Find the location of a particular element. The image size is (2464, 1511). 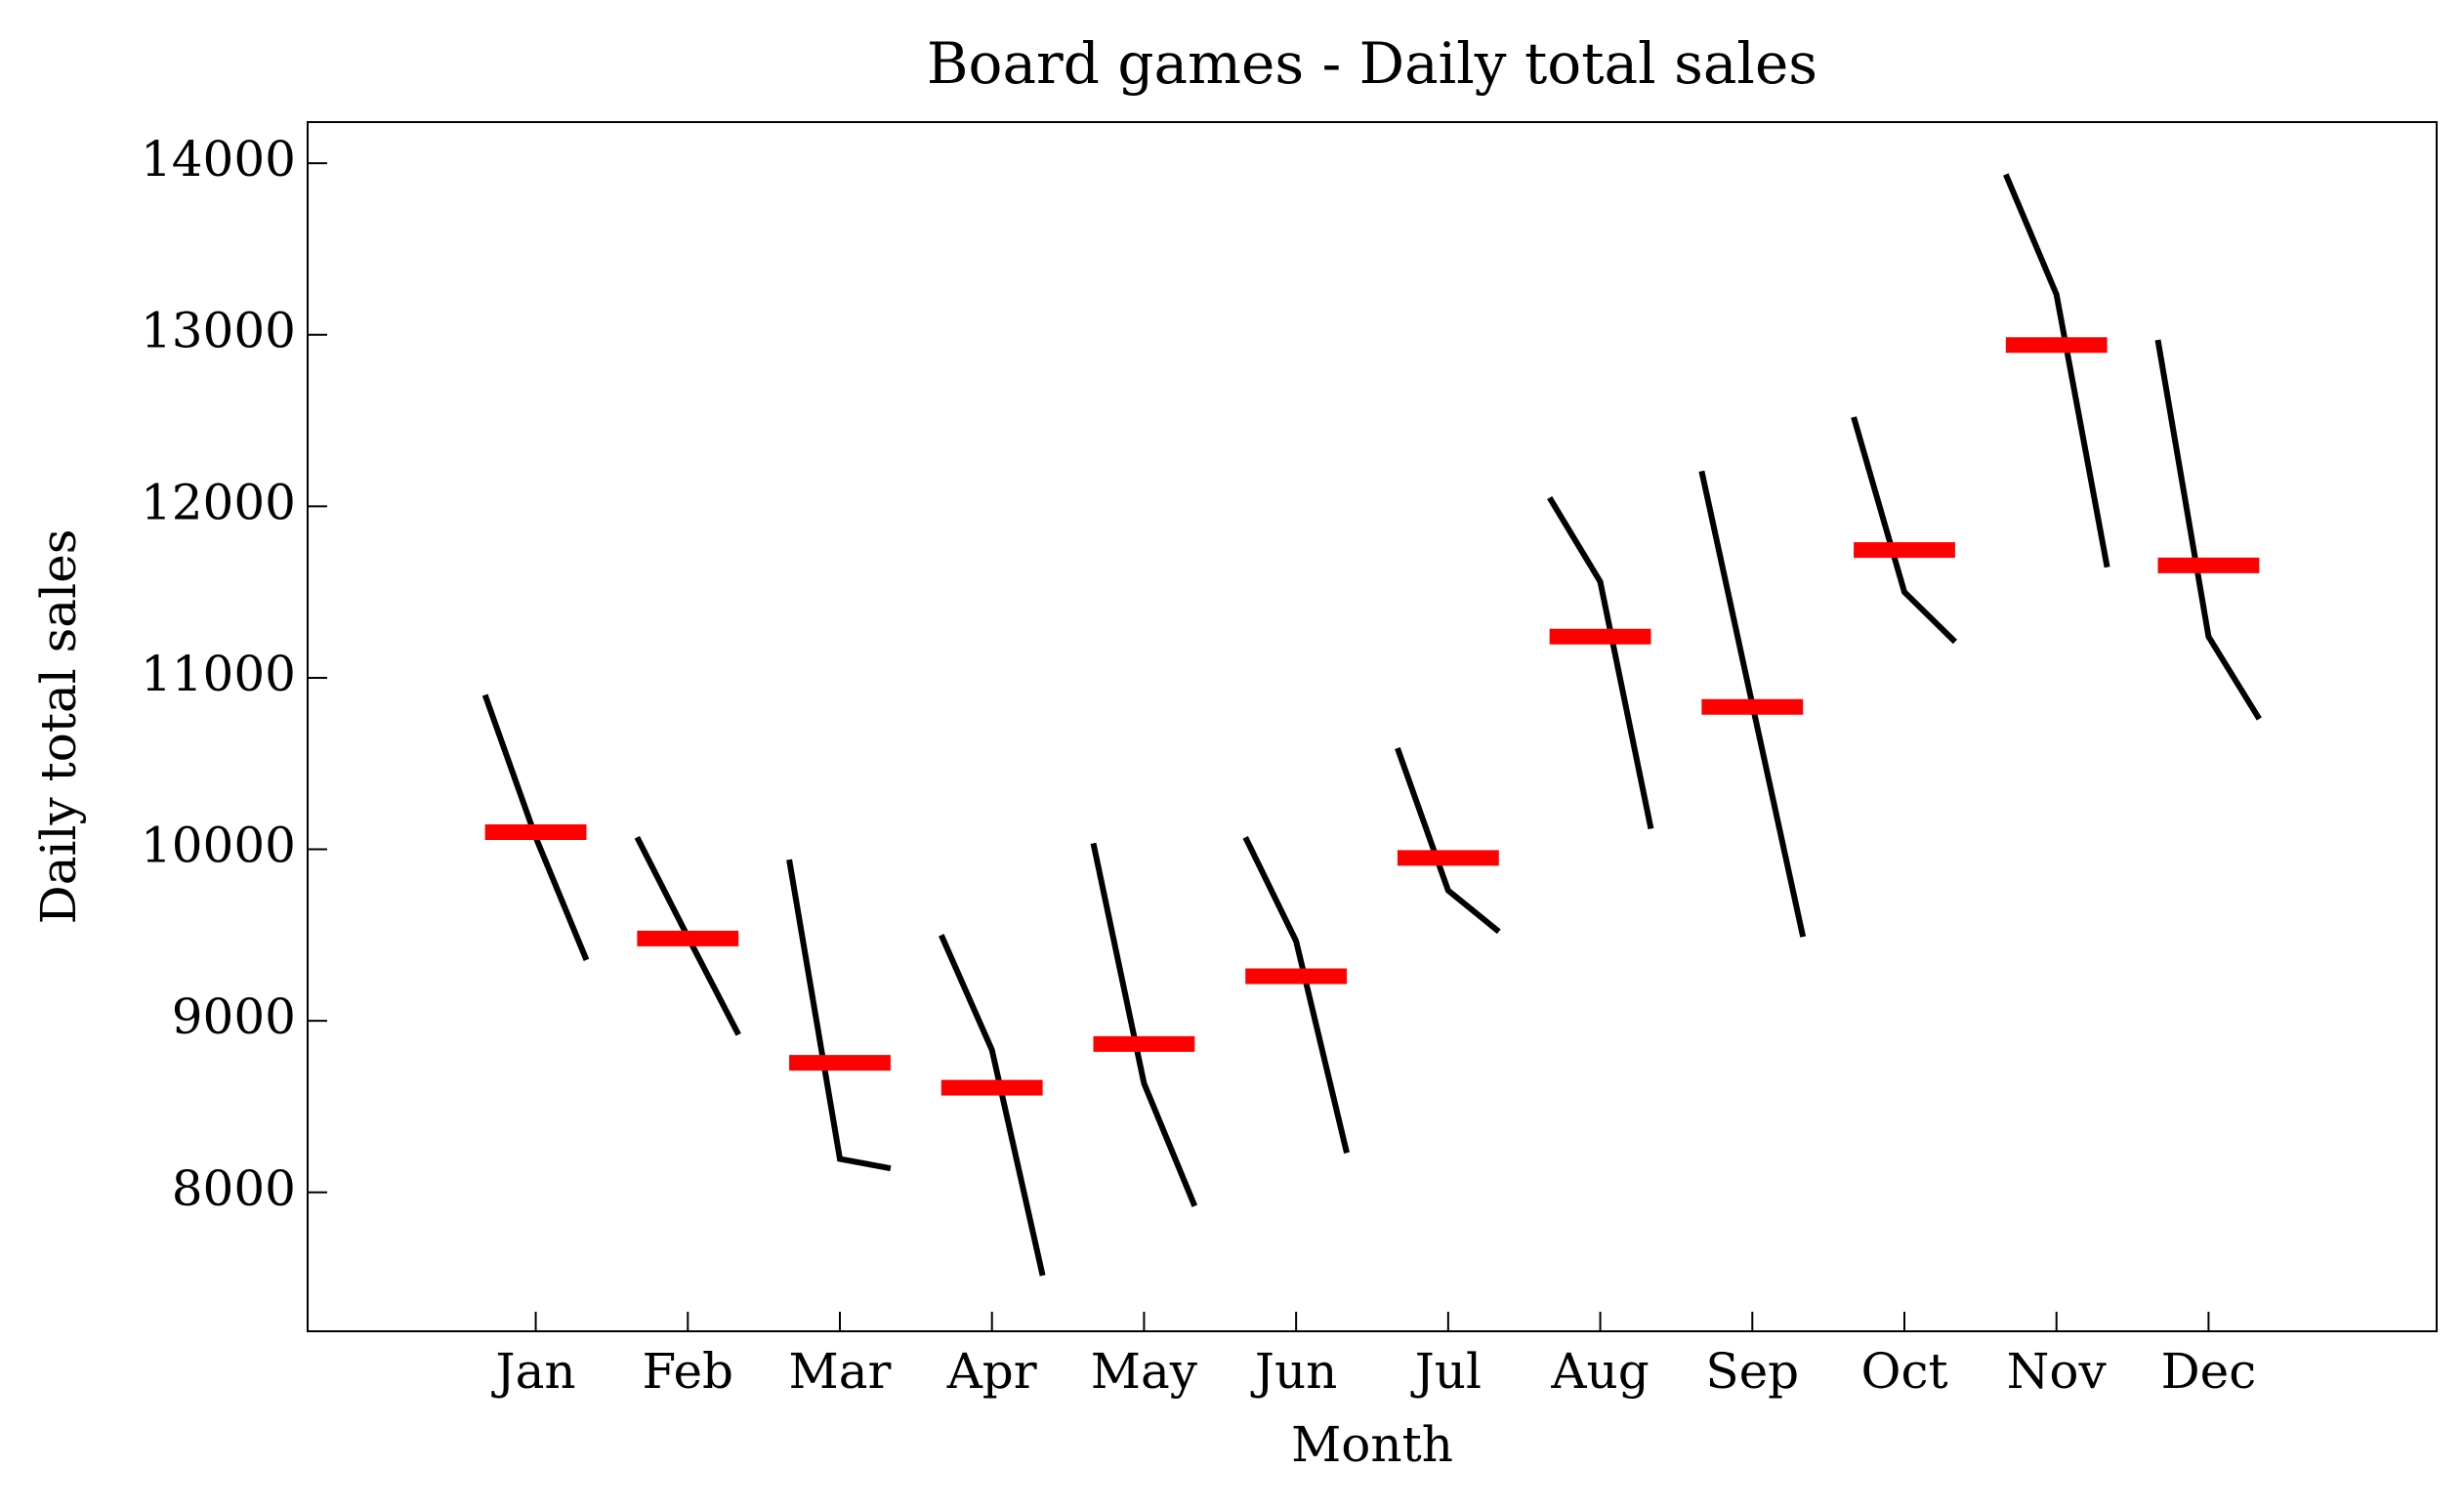

x-tick-label: May is located at coordinates (1144, 1371).